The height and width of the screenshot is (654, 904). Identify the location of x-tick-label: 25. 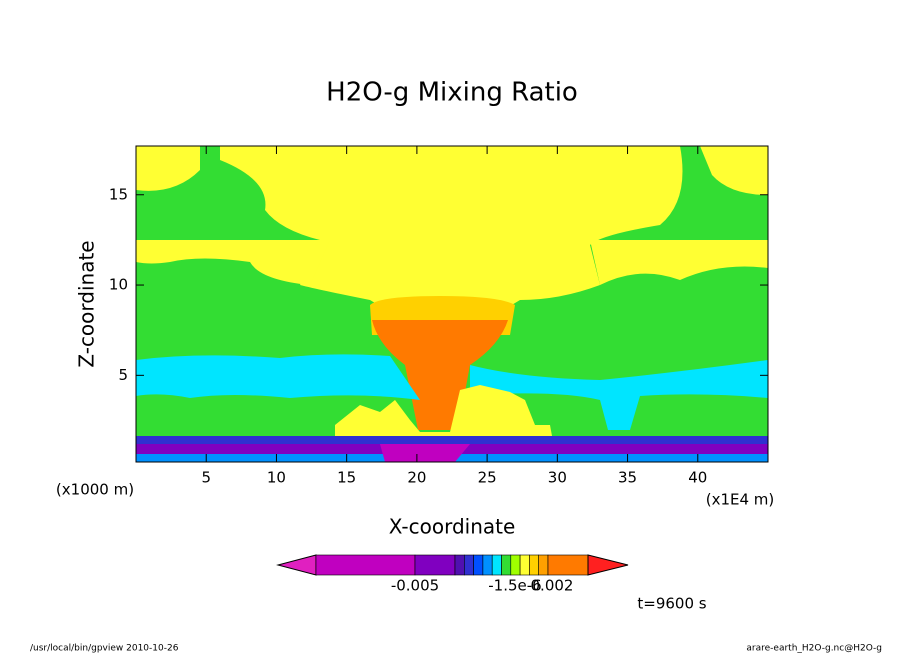
(487, 478).